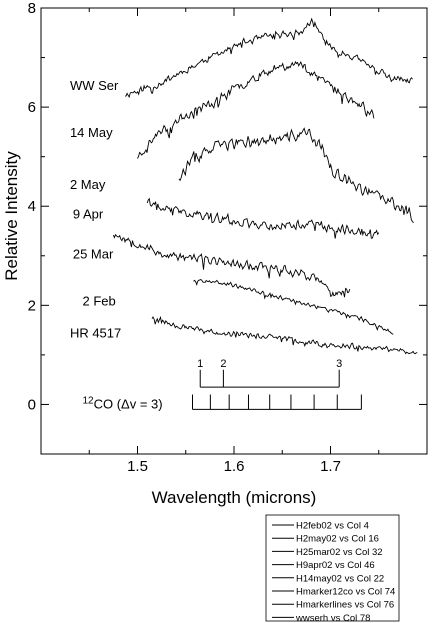 The image size is (443, 623). I want to click on spectrum-25-mar, so click(231, 265).